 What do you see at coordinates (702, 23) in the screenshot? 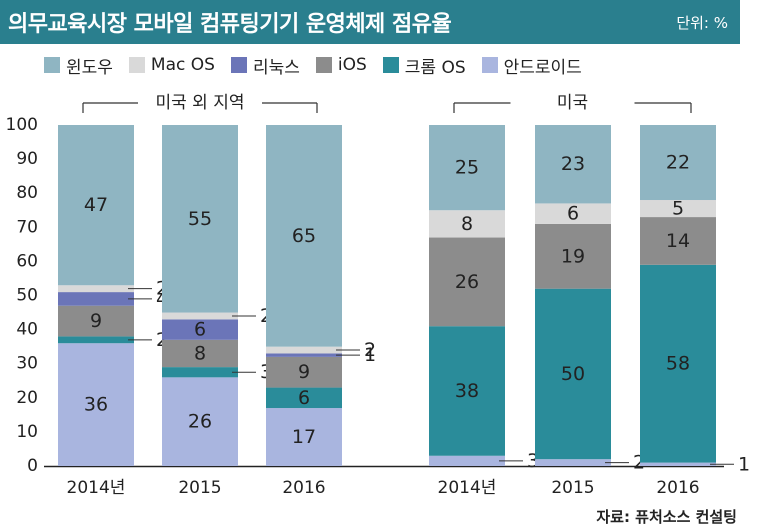
I see `unit-label: 단위: %` at bounding box center [702, 23].